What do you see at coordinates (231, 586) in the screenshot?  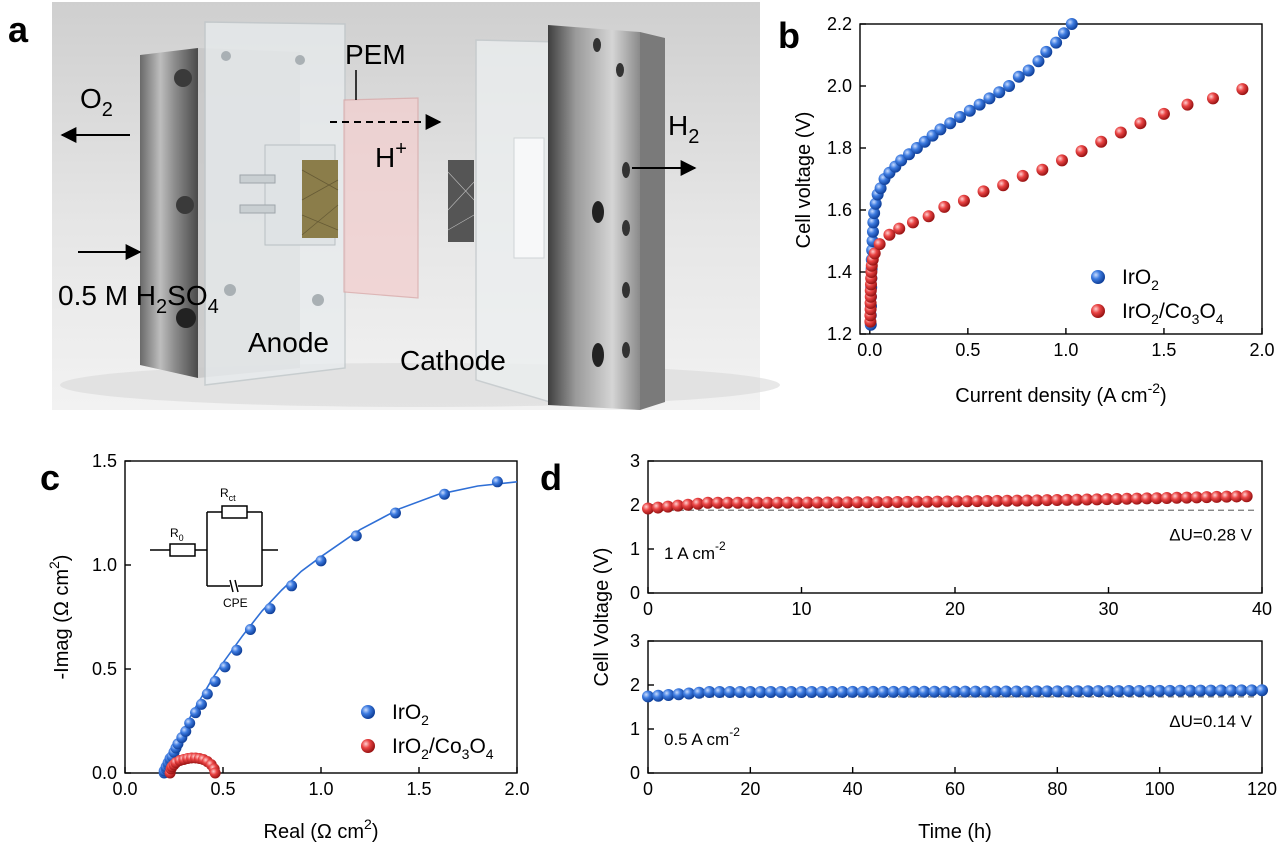 I see `cpe-element` at bounding box center [231, 586].